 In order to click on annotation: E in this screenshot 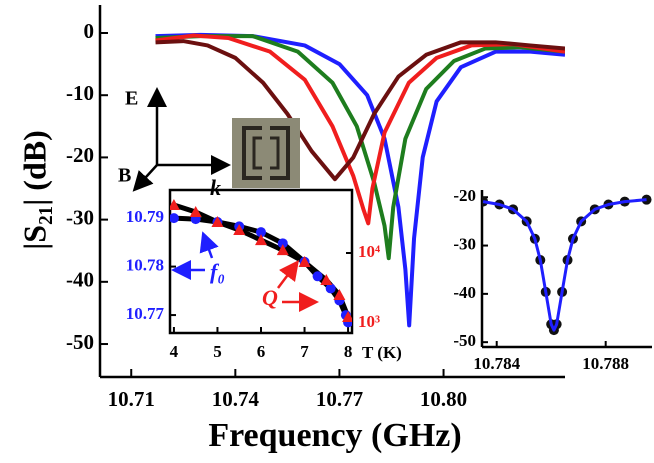, I will do `click(131, 99)`.